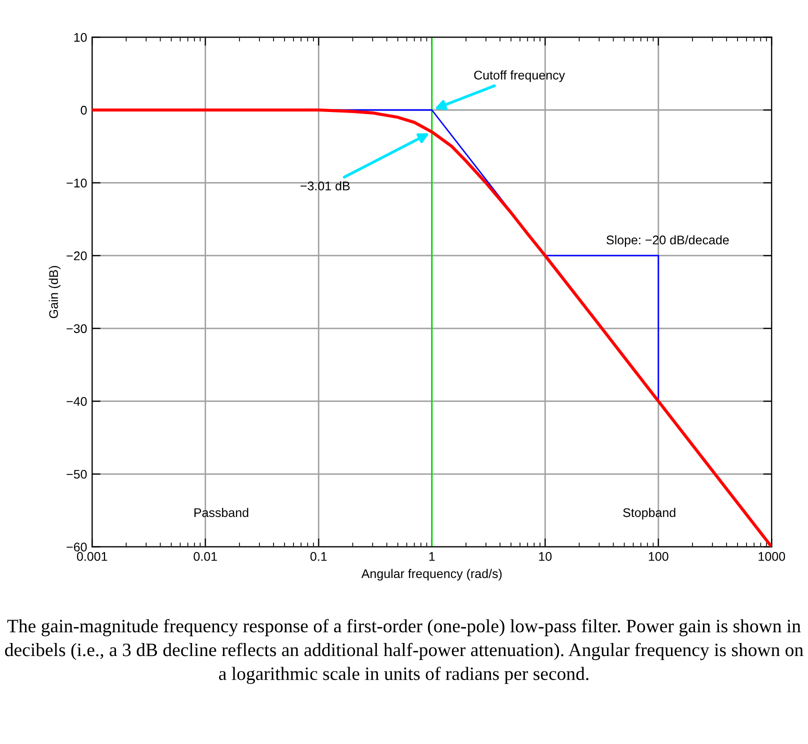 The width and height of the screenshot is (808, 744). Describe the element at coordinates (205, 556) in the screenshot. I see `x-tick-label: 0.01` at that location.